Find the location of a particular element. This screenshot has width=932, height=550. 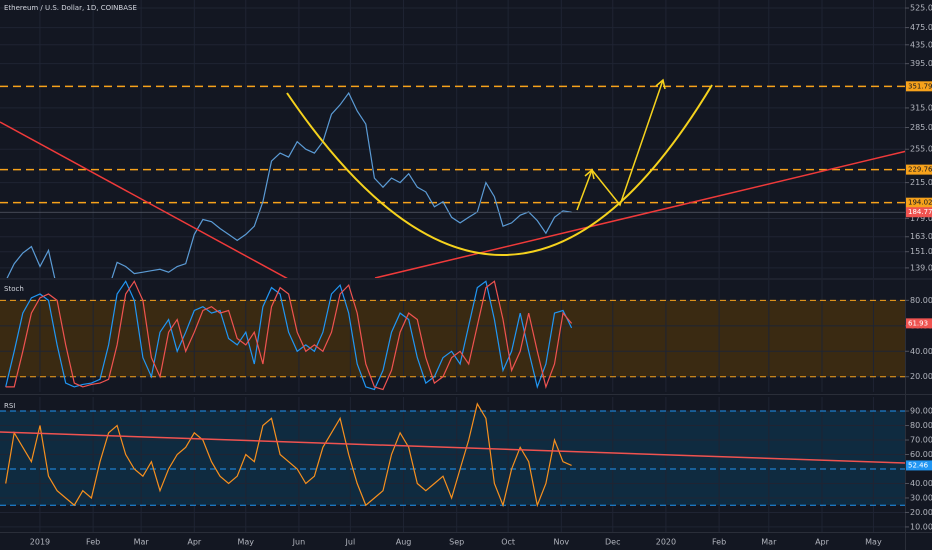

x-tick-label: Jul is located at coordinates (350, 542).